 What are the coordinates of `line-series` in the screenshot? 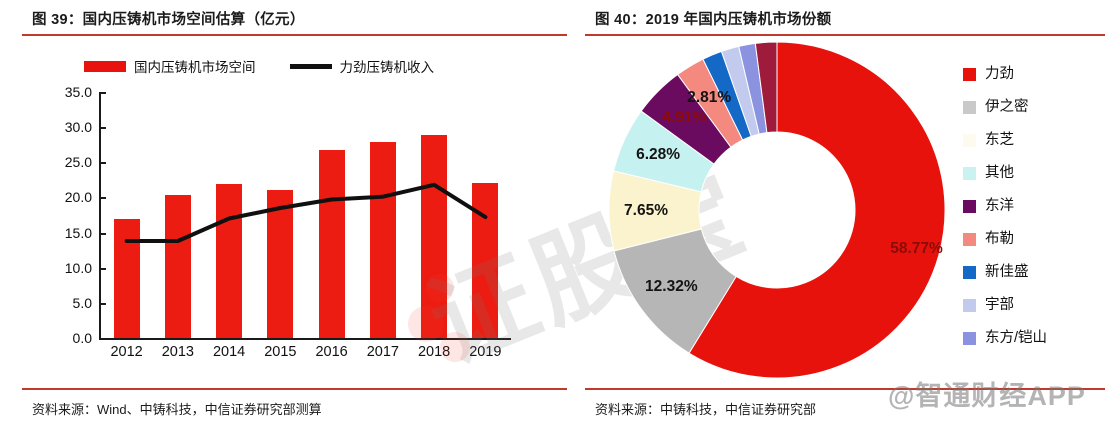 It's located at (306, 212).